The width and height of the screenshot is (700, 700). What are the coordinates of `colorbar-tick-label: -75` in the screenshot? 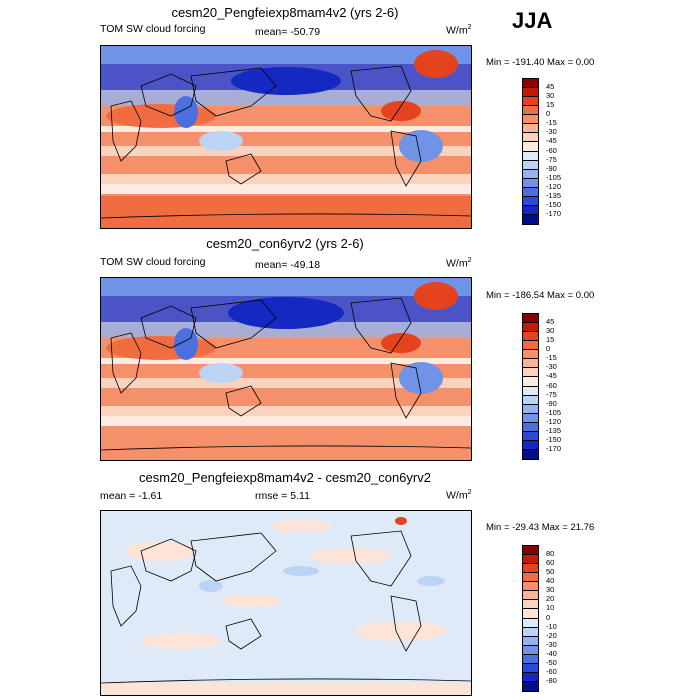 It's located at (551, 159).